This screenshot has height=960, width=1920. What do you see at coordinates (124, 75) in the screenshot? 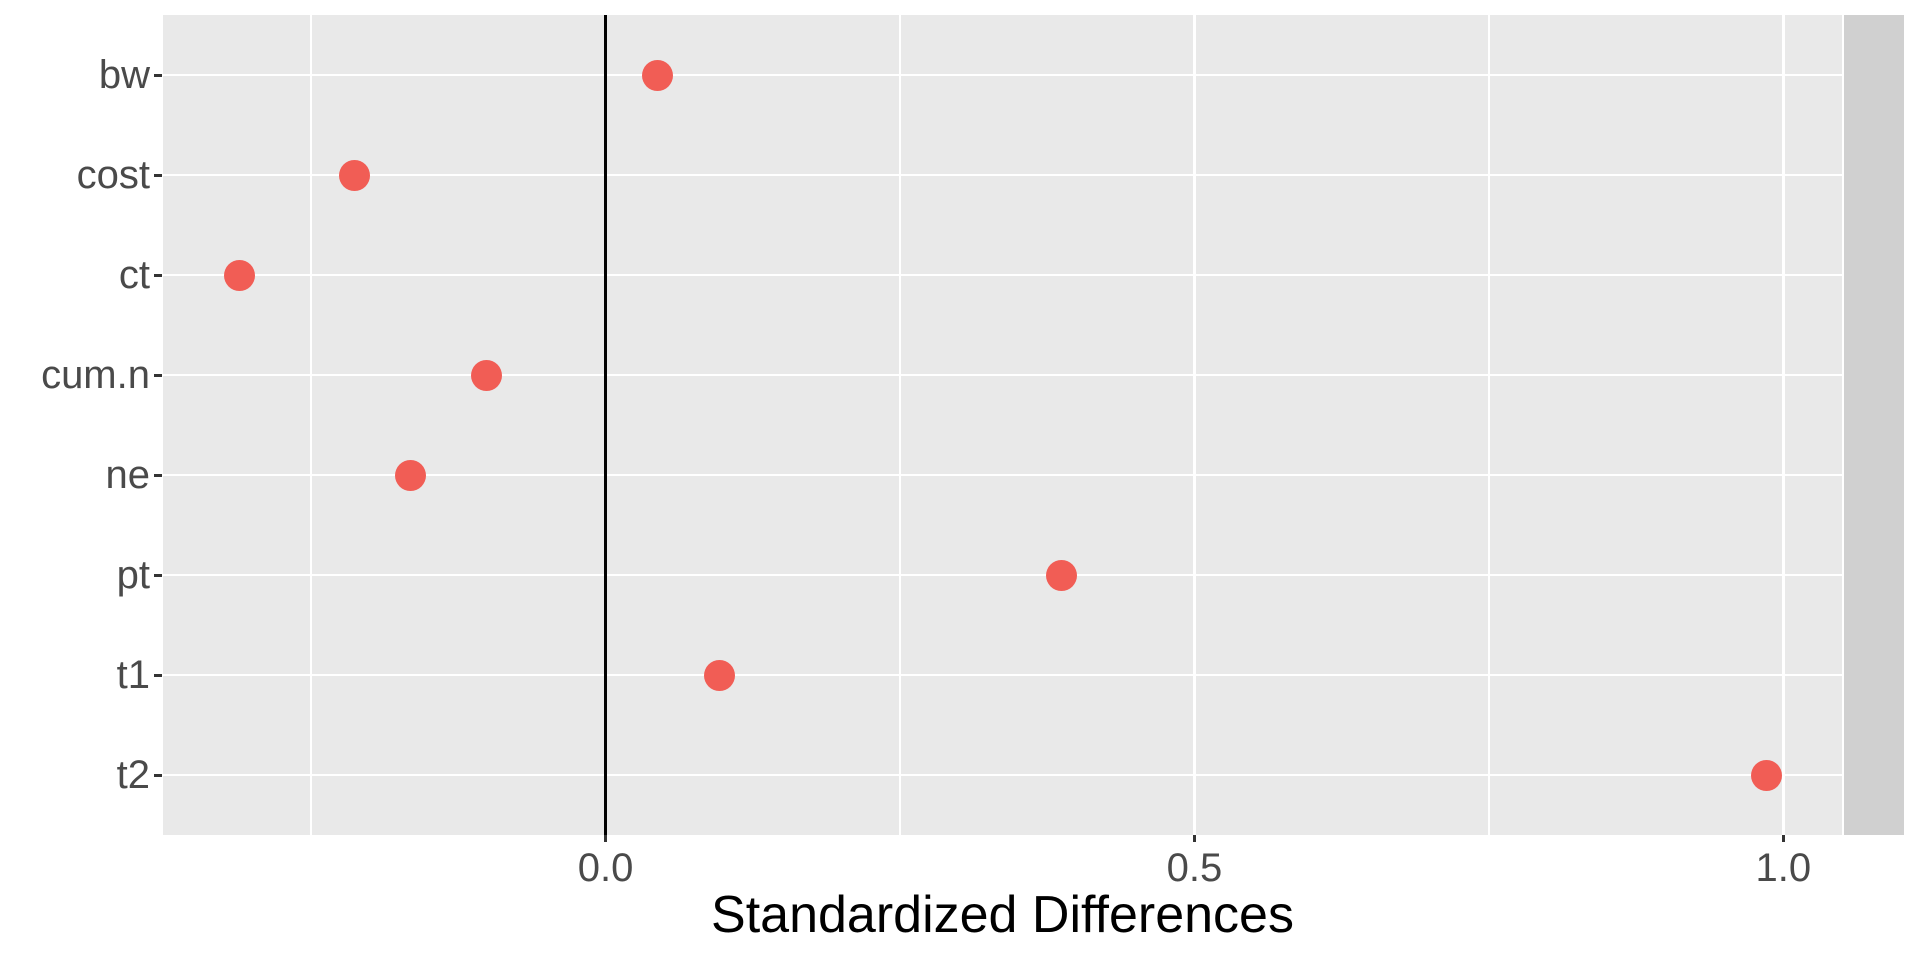
I see `y-axis-label: bw` at bounding box center [124, 75].